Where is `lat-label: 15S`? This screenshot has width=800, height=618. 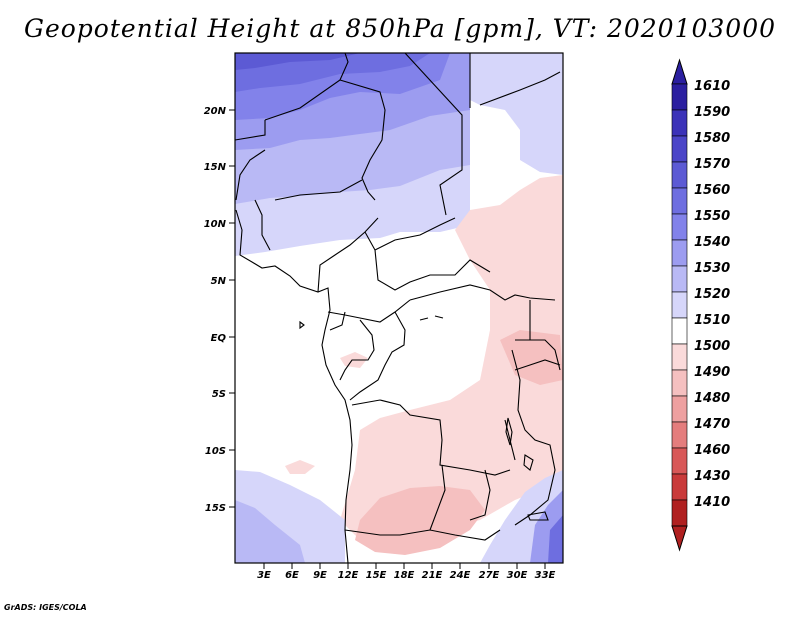
lat-label: 15S is located at coordinates (215, 508).